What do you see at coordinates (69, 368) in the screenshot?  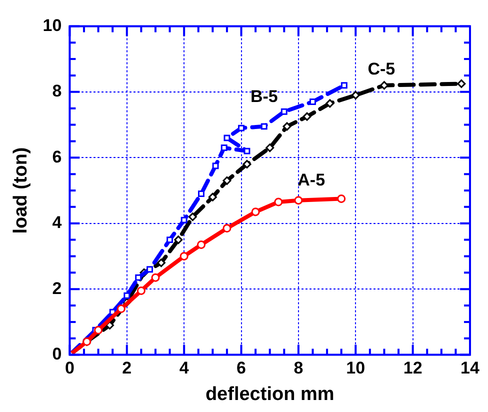 I see `x-tick-label: 0` at bounding box center [69, 368].